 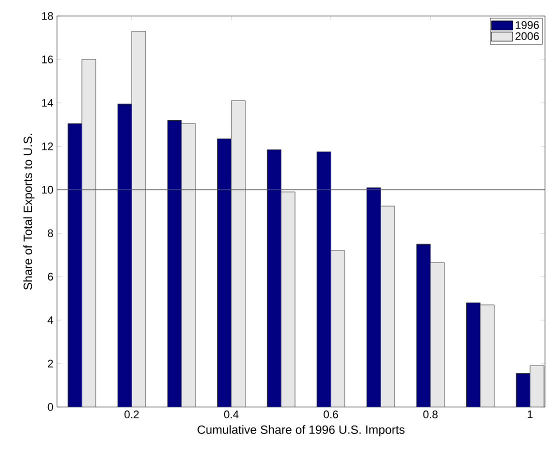 I want to click on x-tick-label: 0.6, so click(x=331, y=414).